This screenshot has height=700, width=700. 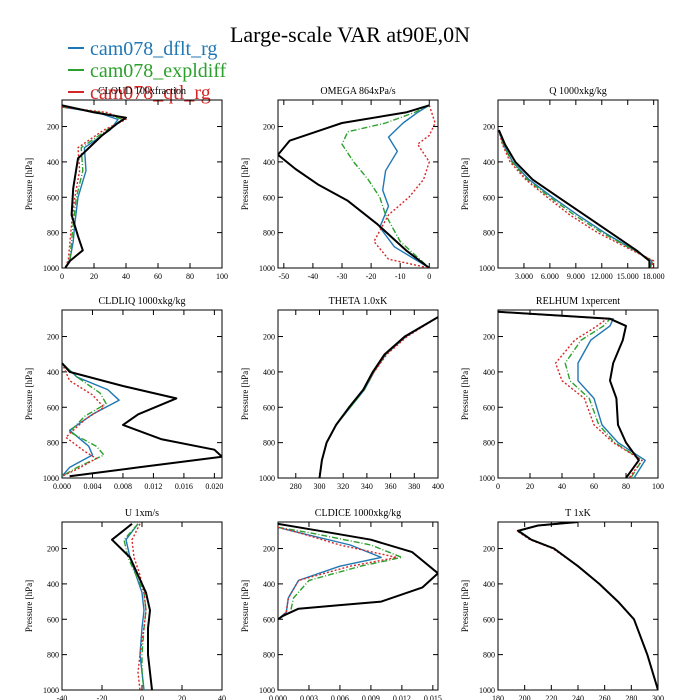 I want to click on x-tick-label: 0.016, so click(x=184, y=486).